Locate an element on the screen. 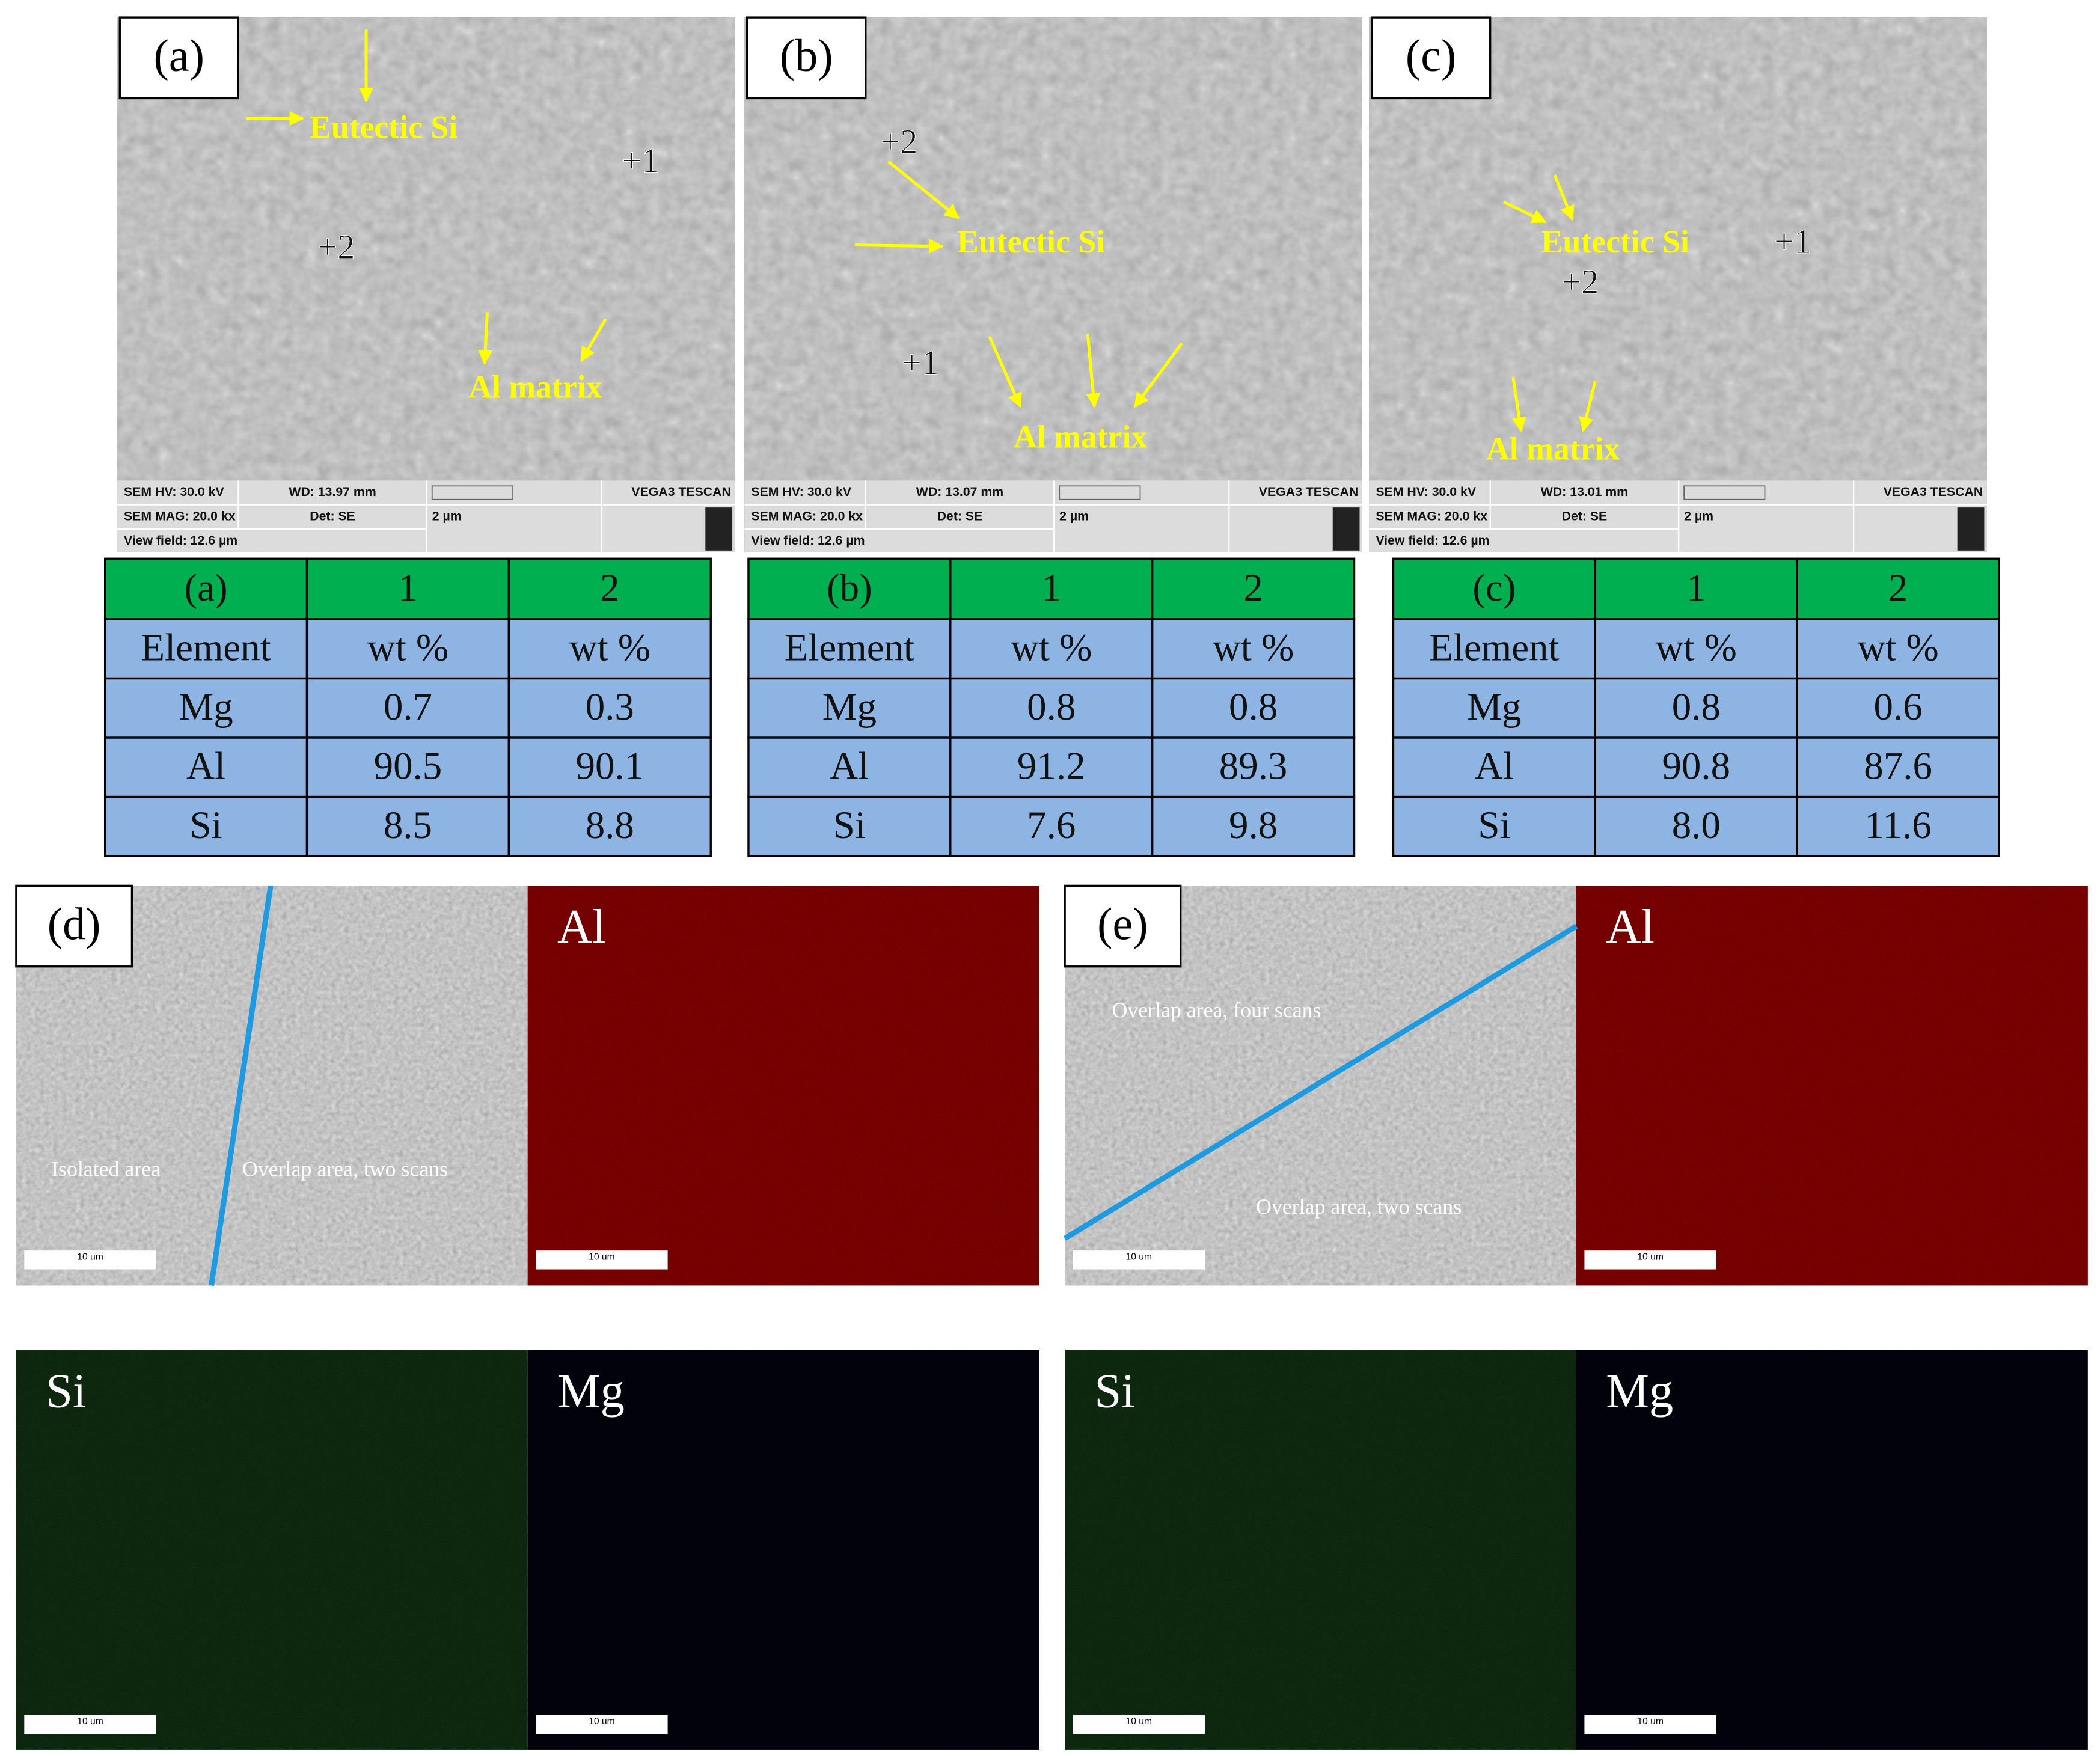 This screenshot has height=1756, width=2100. table-text: 90.5 is located at coordinates (408, 766).